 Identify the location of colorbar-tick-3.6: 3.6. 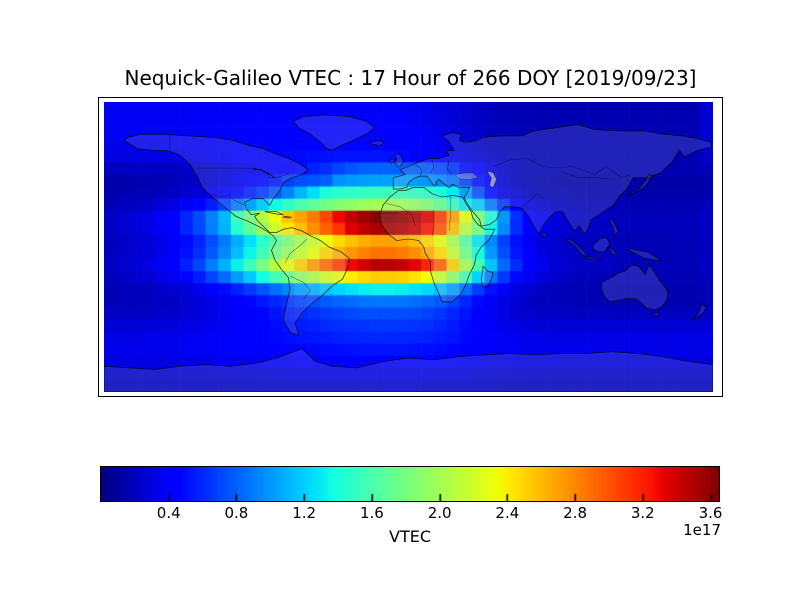
(710, 513).